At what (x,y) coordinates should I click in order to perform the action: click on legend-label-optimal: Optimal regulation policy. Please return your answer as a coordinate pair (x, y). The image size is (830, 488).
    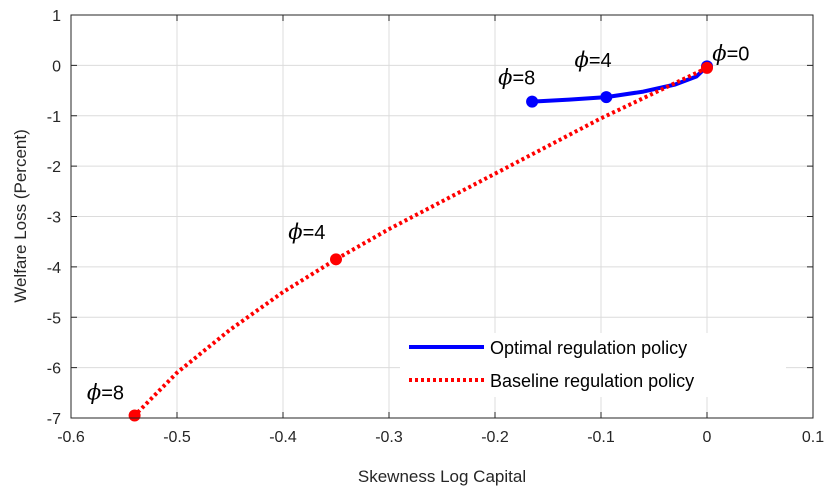
    Looking at the image, I should click on (588, 348).